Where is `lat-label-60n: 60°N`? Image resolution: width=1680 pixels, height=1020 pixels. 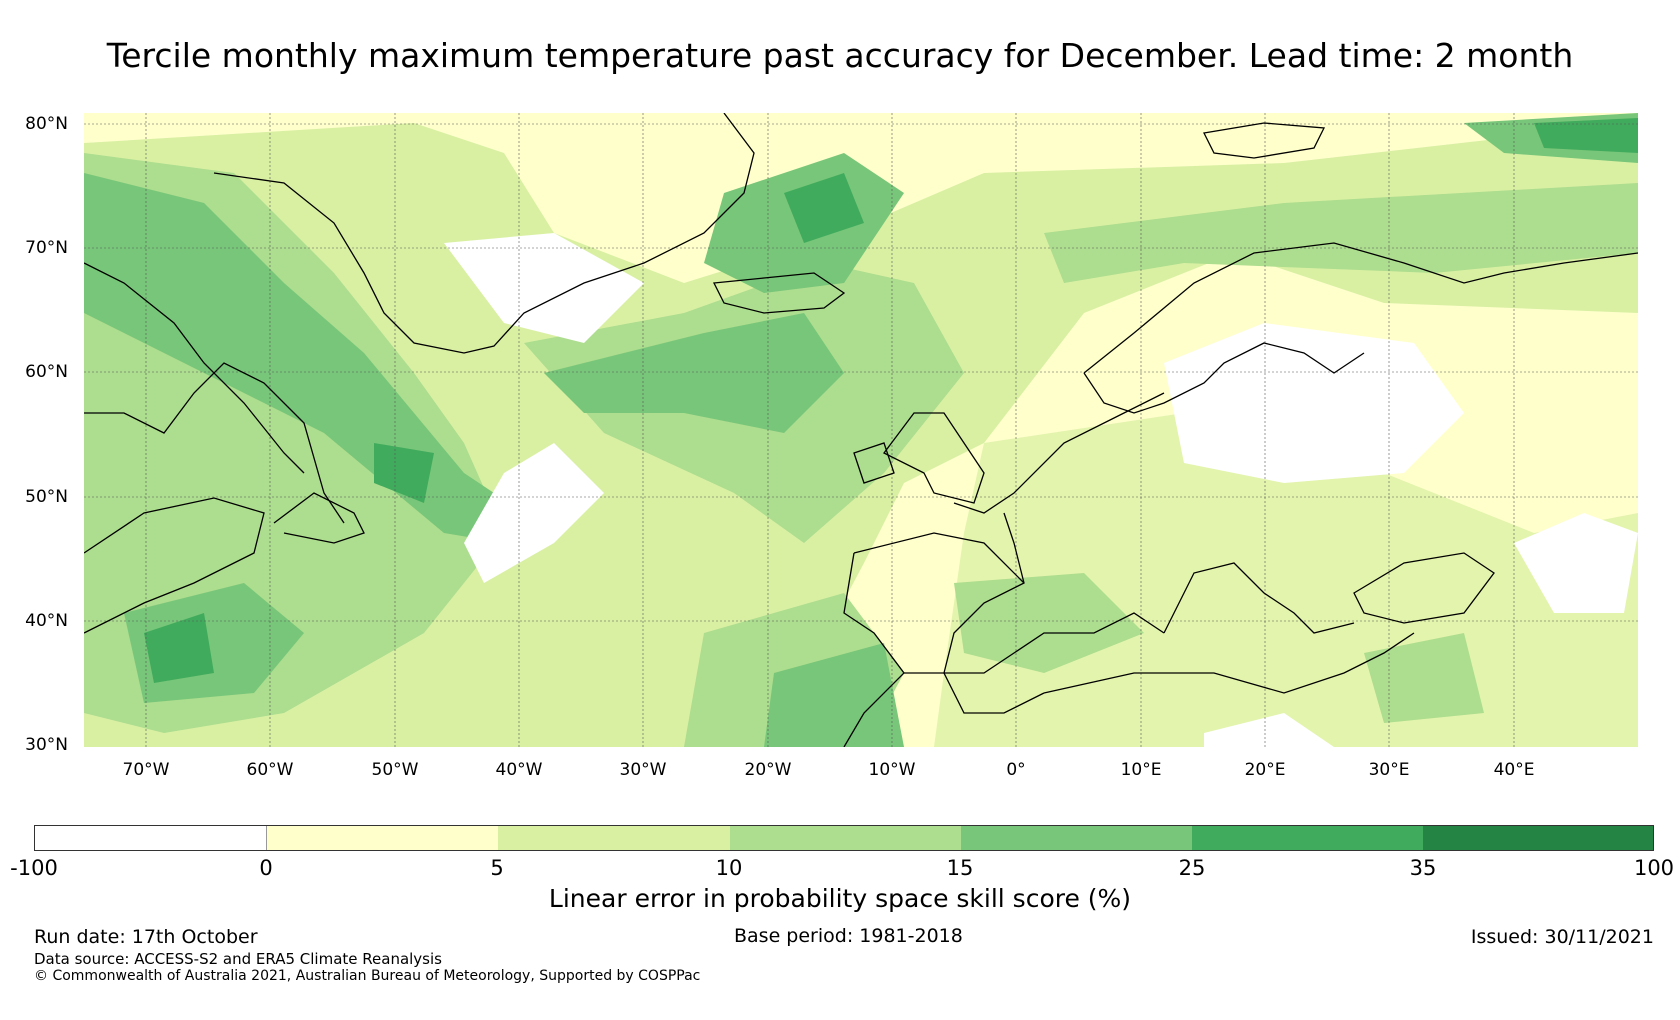
lat-label-60n: 60°N is located at coordinates (46, 372).